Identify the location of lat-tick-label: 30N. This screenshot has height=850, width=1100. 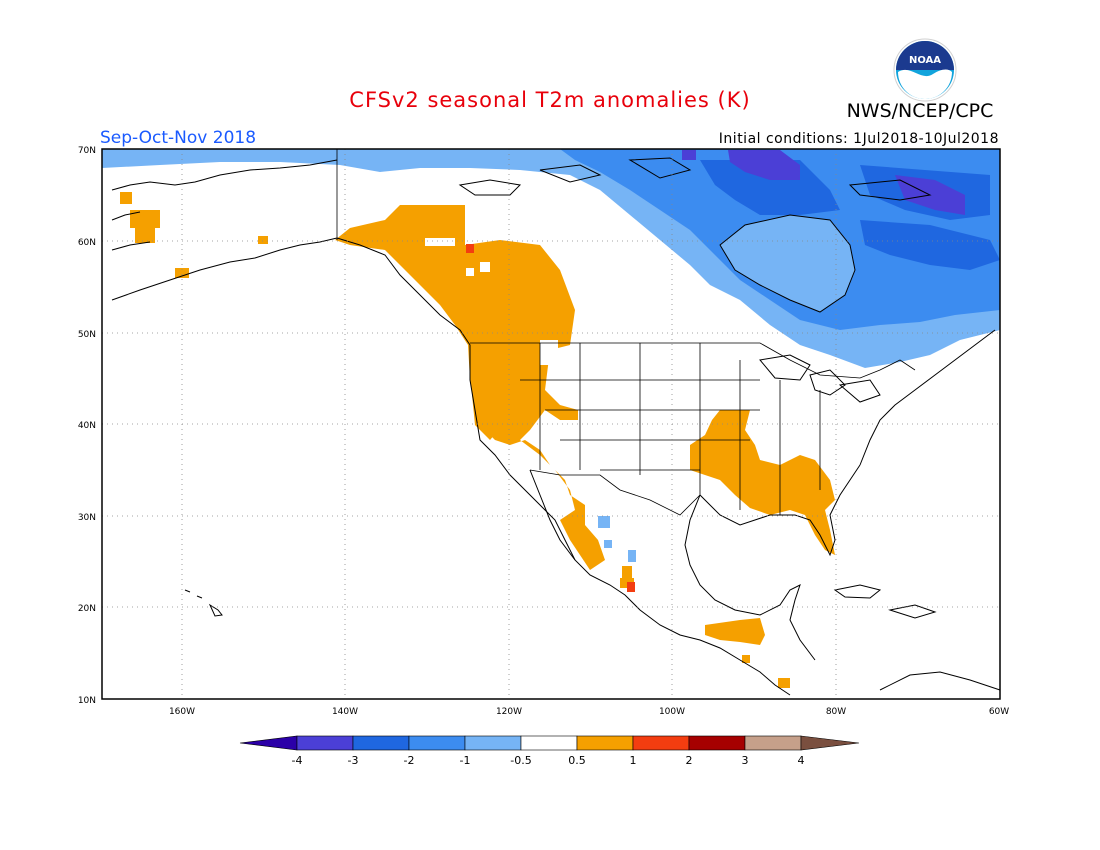
(87, 518).